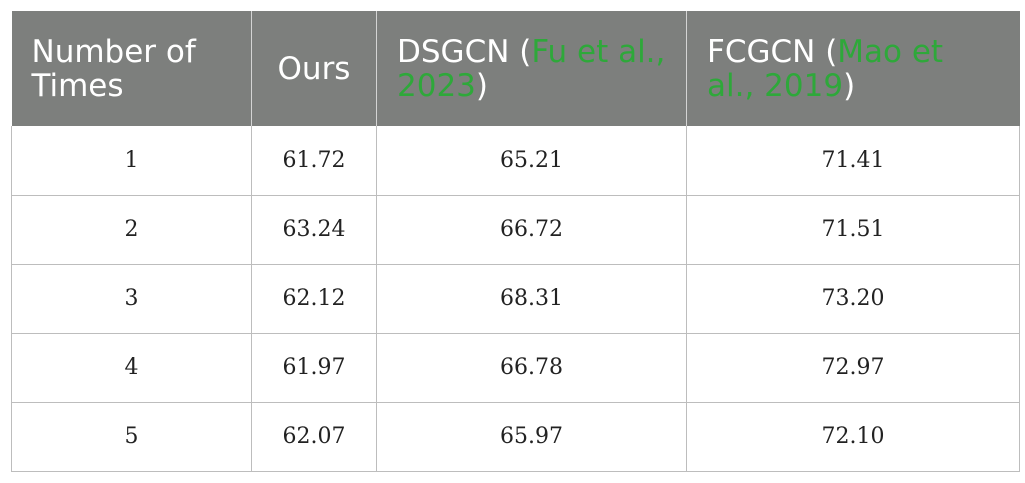  Describe the element at coordinates (314, 68) in the screenshot. I see `header-ours: Ours` at that location.